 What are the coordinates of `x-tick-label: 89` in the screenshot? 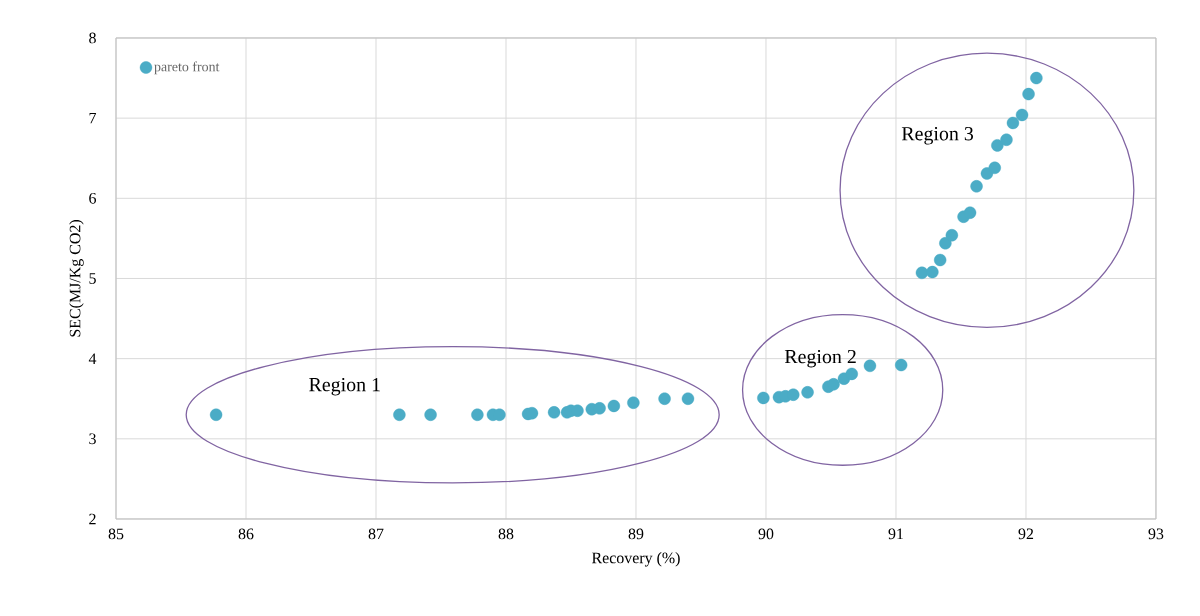 It's located at (636, 534).